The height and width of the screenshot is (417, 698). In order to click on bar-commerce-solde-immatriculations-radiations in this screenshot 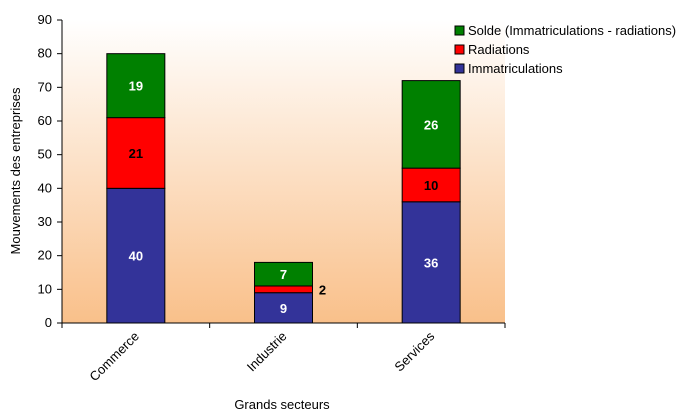, I will do `click(136, 86)`.